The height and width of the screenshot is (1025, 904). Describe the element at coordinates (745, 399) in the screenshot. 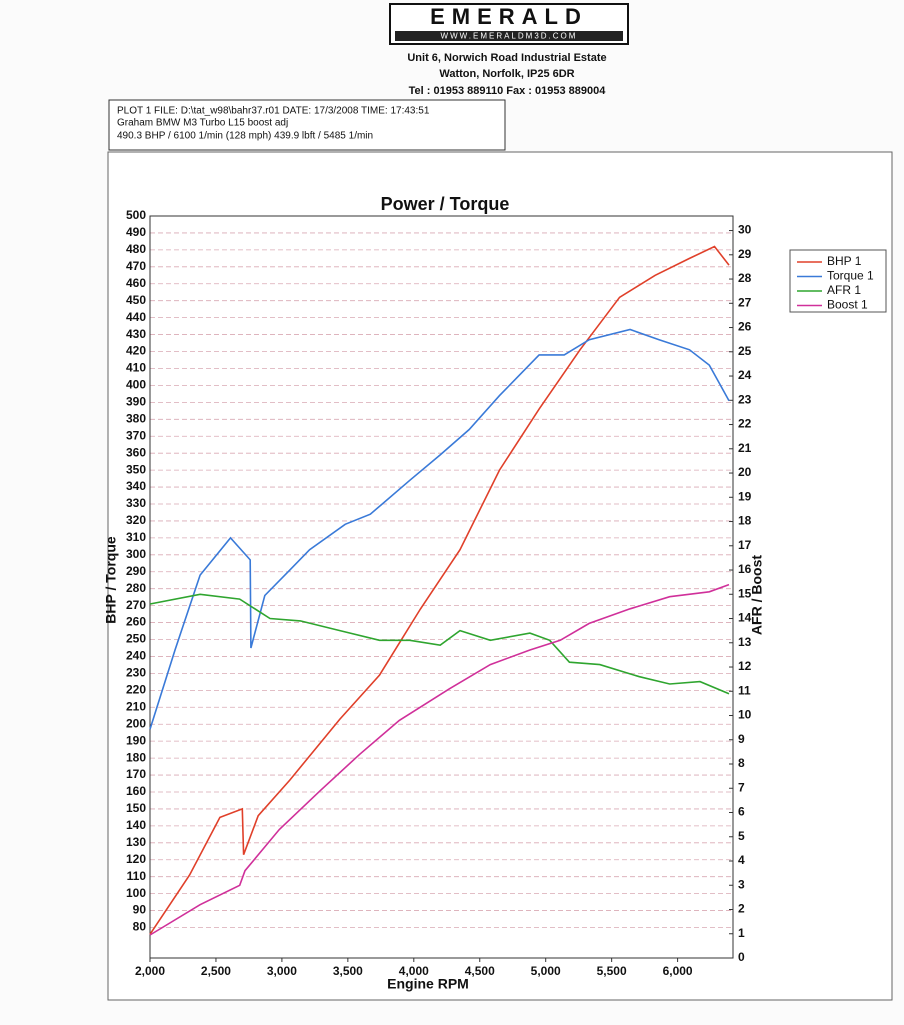

I see `y2-tick-label: 23` at that location.